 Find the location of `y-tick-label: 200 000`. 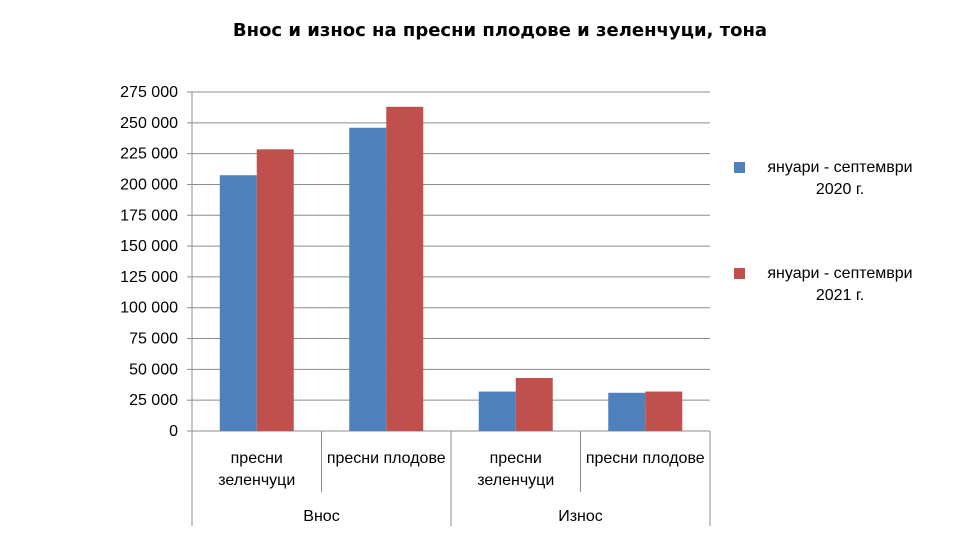

y-tick-label: 200 000 is located at coordinates (149, 184).